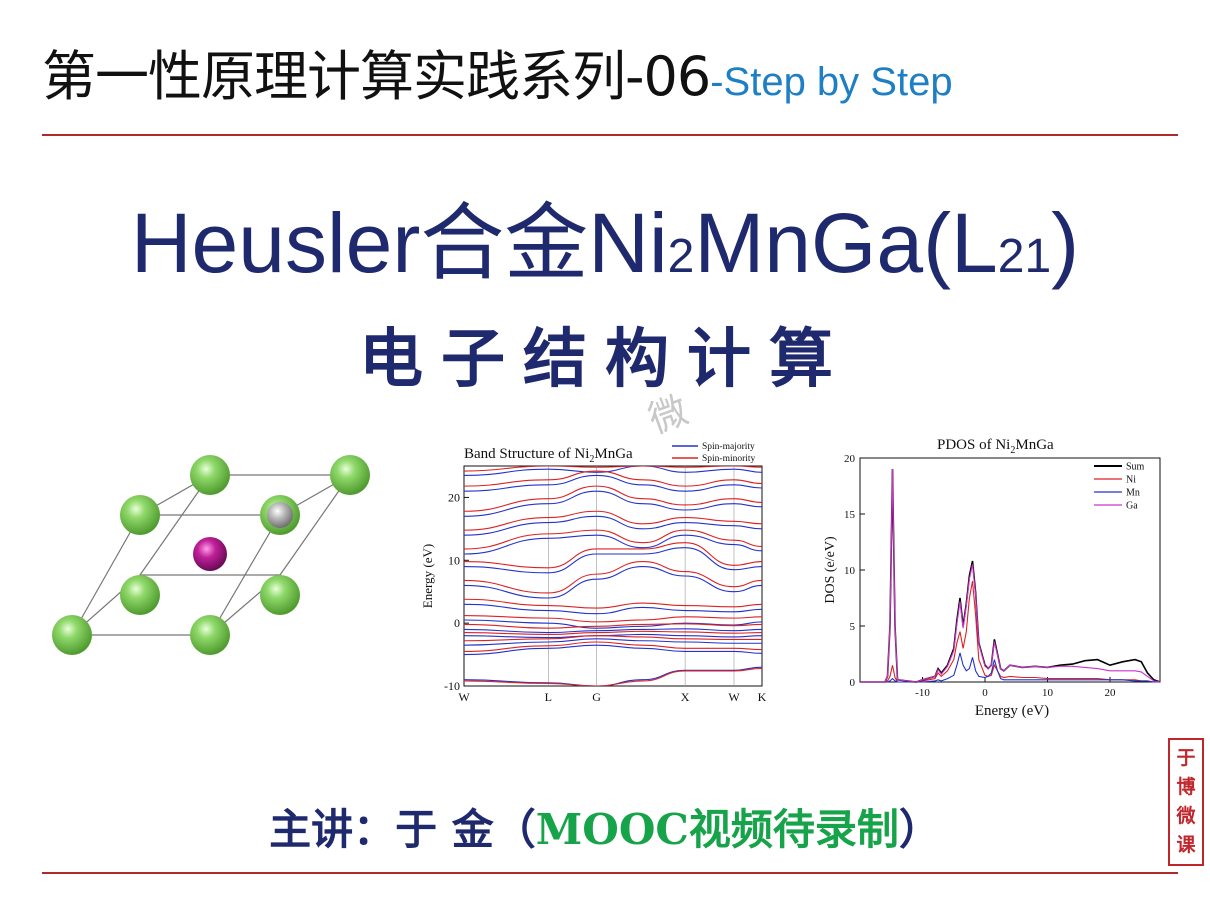 The image size is (1210, 907). I want to click on series-title: 第一性原理计算实践系列-06-Step by Step, so click(497, 71).